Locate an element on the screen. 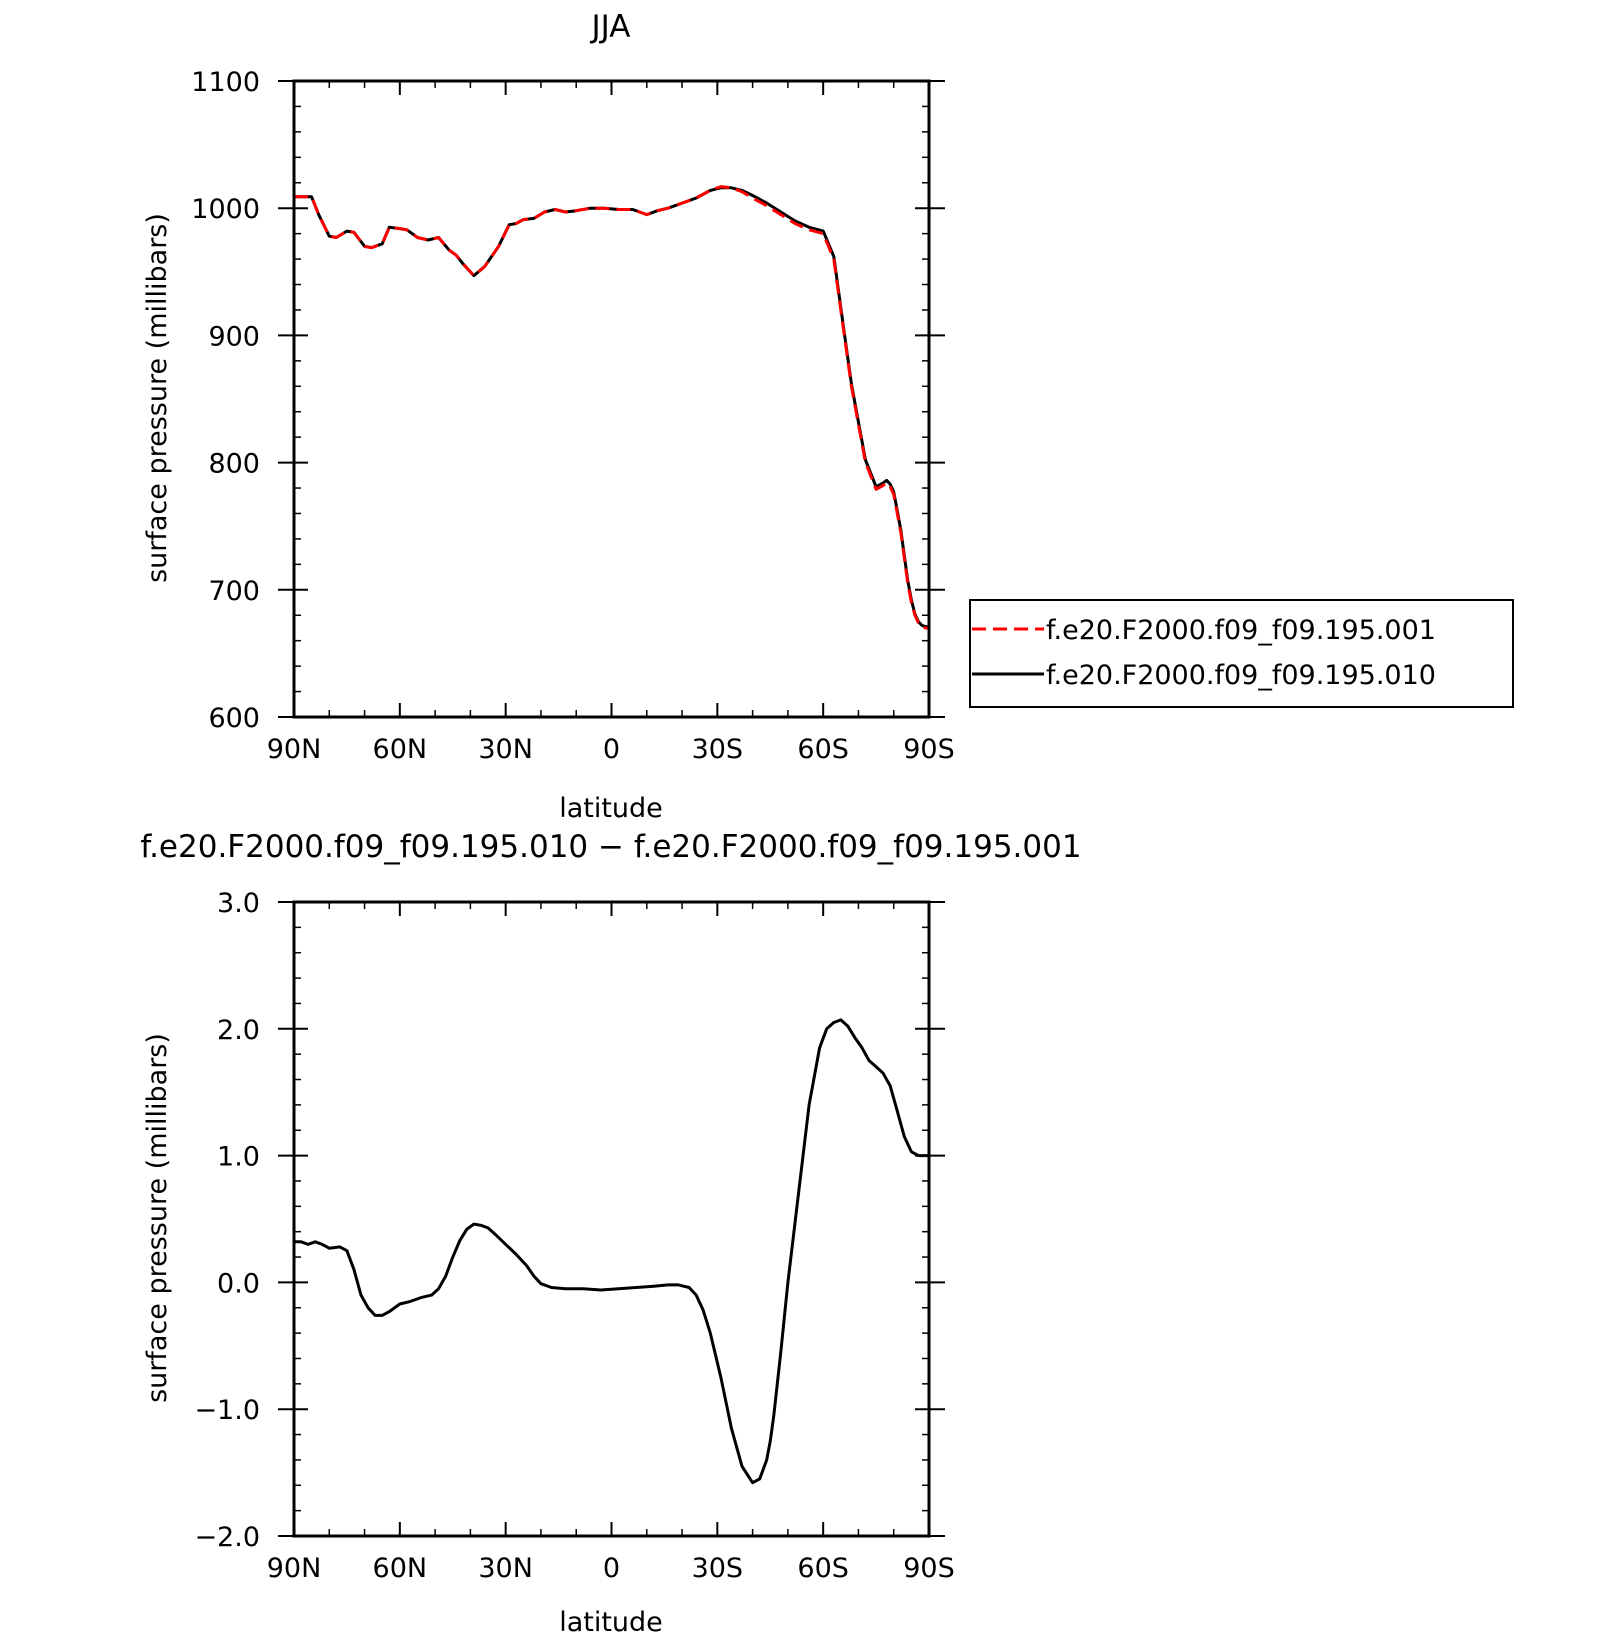 Image resolution: width=1605 pixels, height=1635 pixels. top-y-tick-label: 800 is located at coordinates (234, 464).